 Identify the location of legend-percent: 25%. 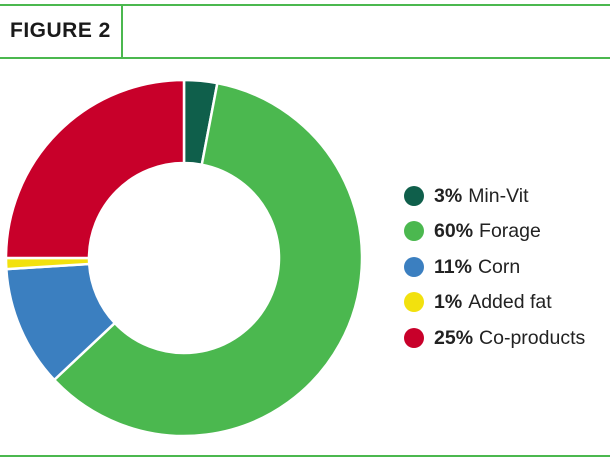
(454, 337).